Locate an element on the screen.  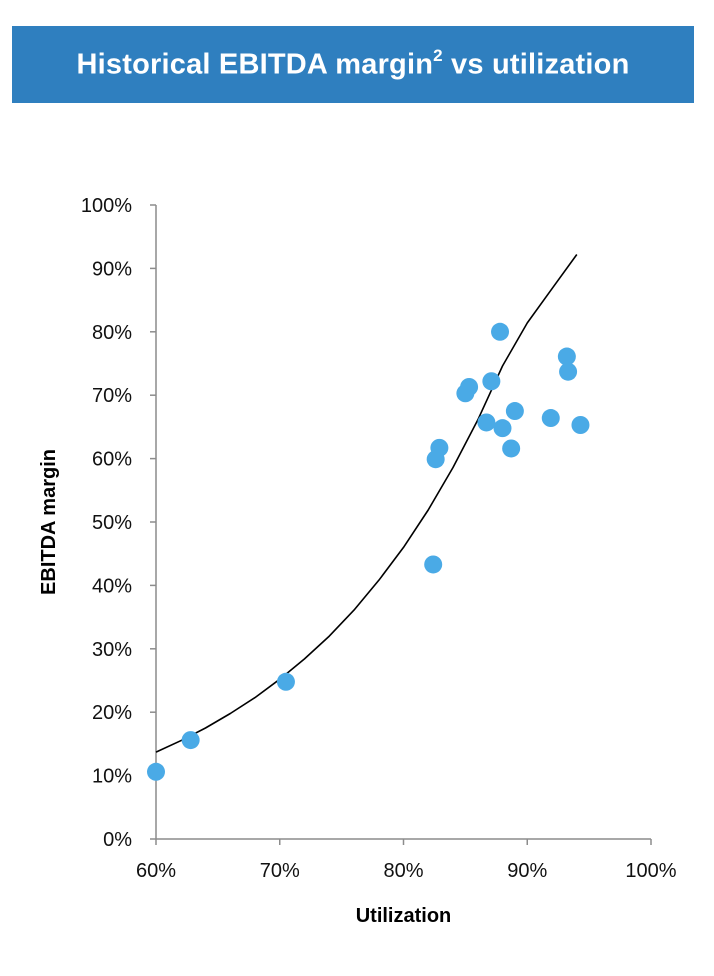
chart-title: Historical EBITDA margin2 vs utilization is located at coordinates (353, 63).